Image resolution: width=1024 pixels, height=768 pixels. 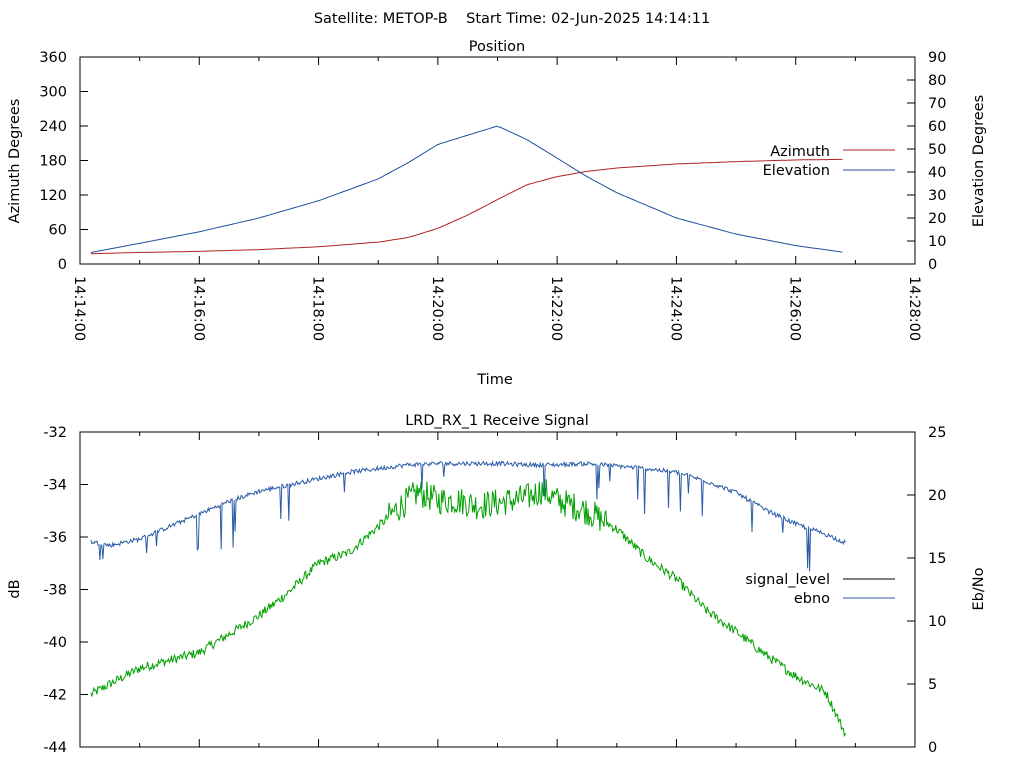 What do you see at coordinates (494, 380) in the screenshot?
I see `position-x-axis-label: Time` at bounding box center [494, 380].